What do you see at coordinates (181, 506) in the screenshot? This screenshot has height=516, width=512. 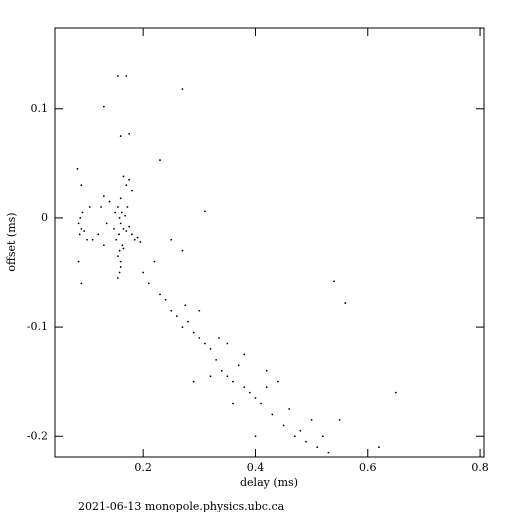 I see `footer: 2021-06-13 monopole.physics.ubc.ca` at bounding box center [181, 506].